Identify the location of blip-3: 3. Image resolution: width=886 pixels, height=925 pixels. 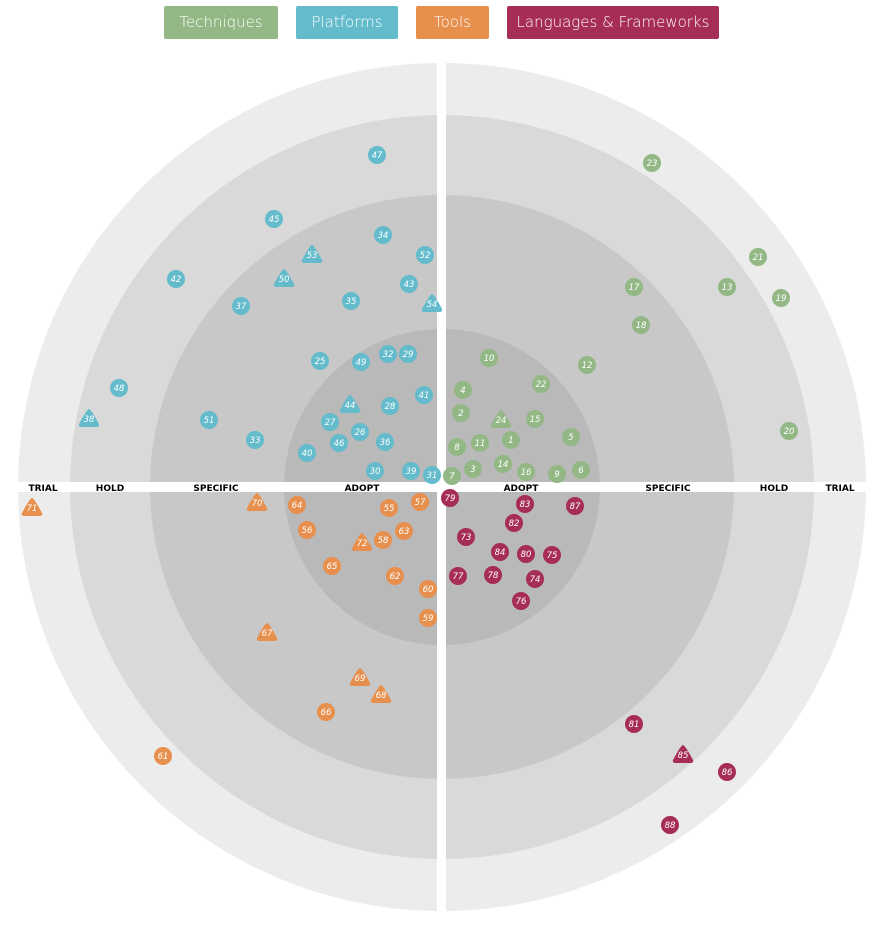
(473, 469).